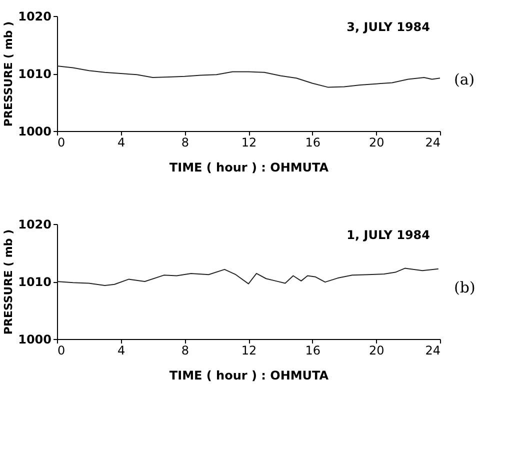 The image size is (523, 466). I want to click on chart-title: 3, JULY 1984, so click(388, 27).